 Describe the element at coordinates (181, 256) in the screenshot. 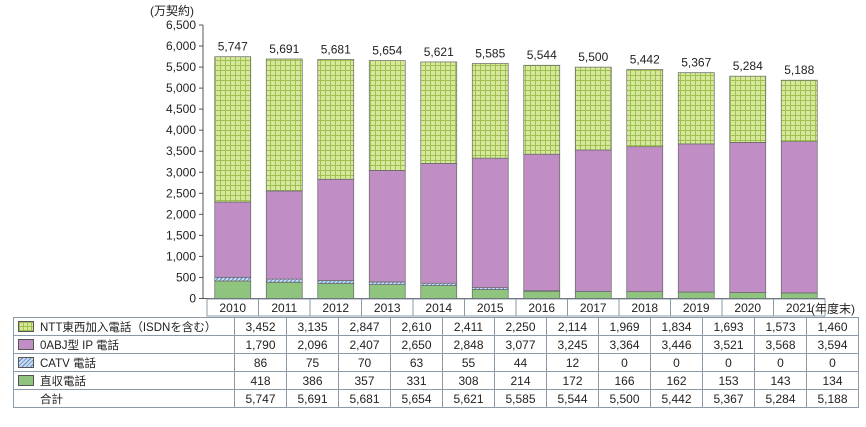

I see `y-tick-label: 1,000` at that location.